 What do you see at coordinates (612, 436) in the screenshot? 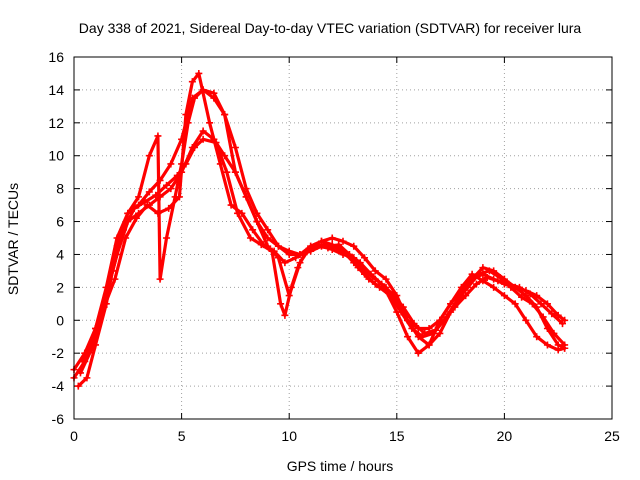
I see `x-tick-label: 25` at bounding box center [612, 436].